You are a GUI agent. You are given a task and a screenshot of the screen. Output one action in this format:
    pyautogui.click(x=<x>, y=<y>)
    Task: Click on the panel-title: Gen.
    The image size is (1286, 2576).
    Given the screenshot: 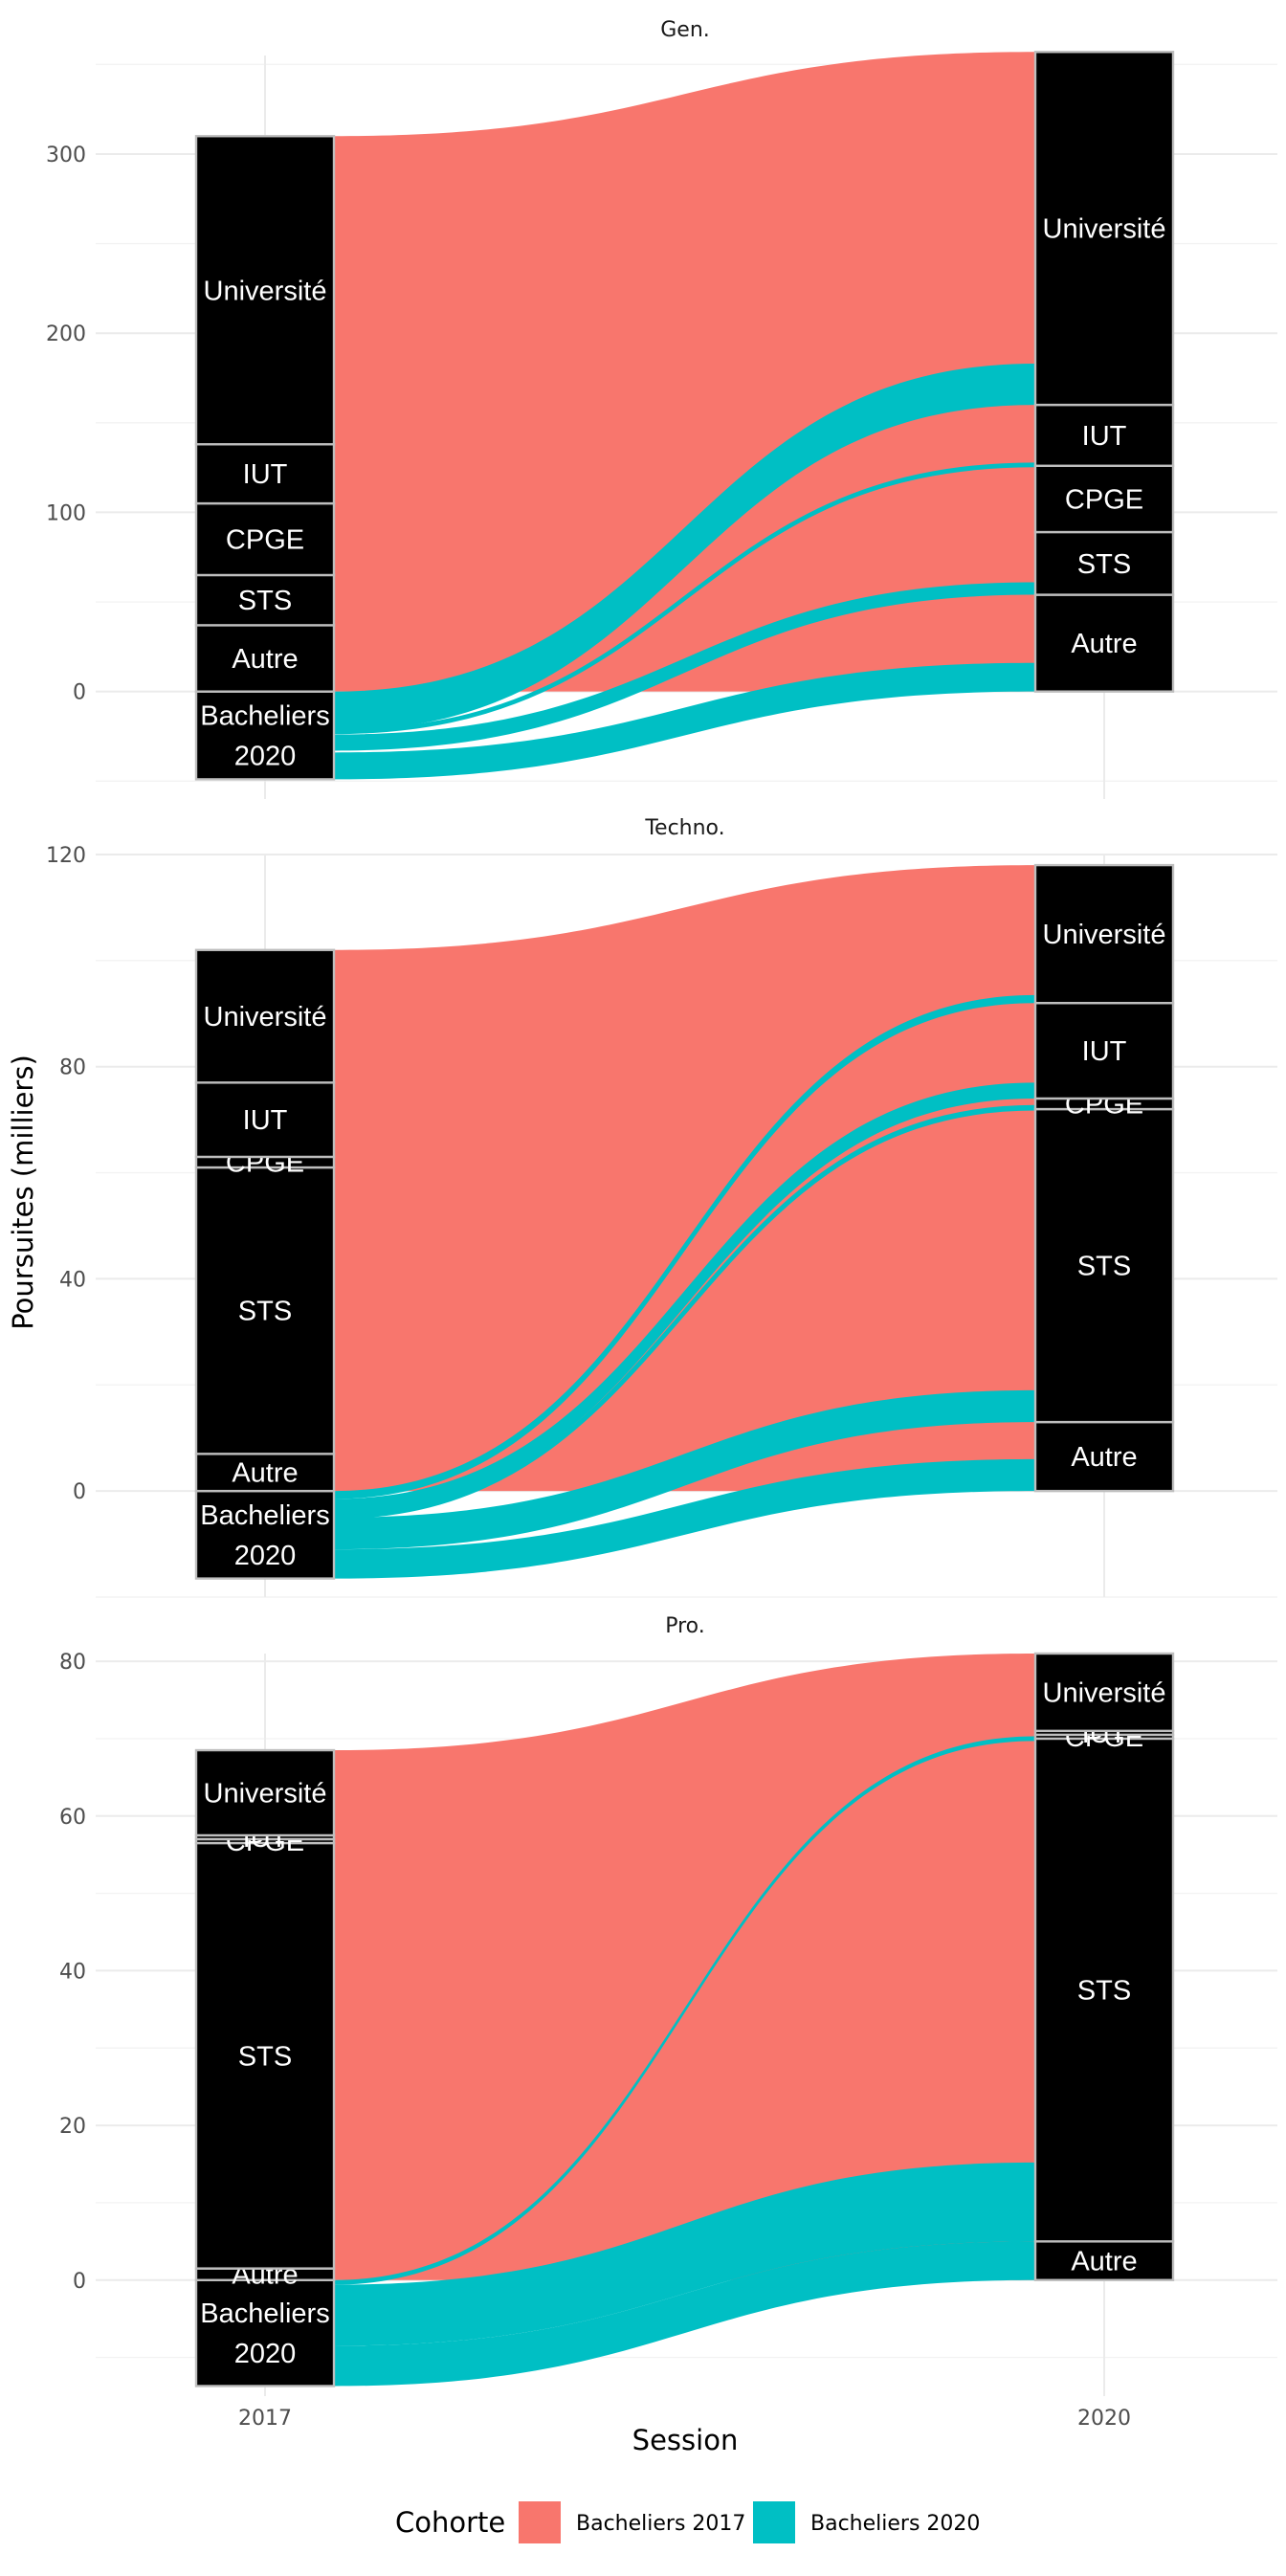 What is the action you would take?
    pyautogui.click(x=685, y=30)
    